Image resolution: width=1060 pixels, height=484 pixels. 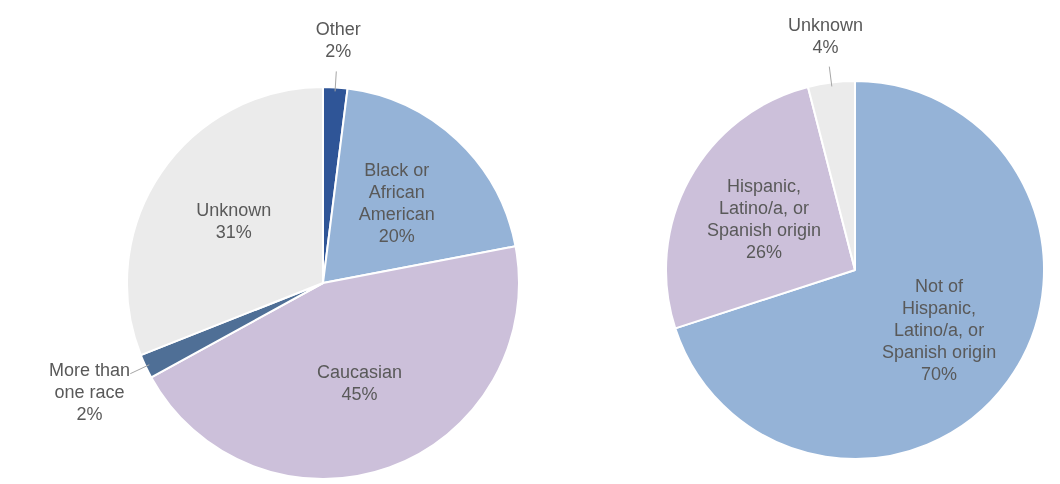 I want to click on data-label: 20%, so click(x=396, y=236).